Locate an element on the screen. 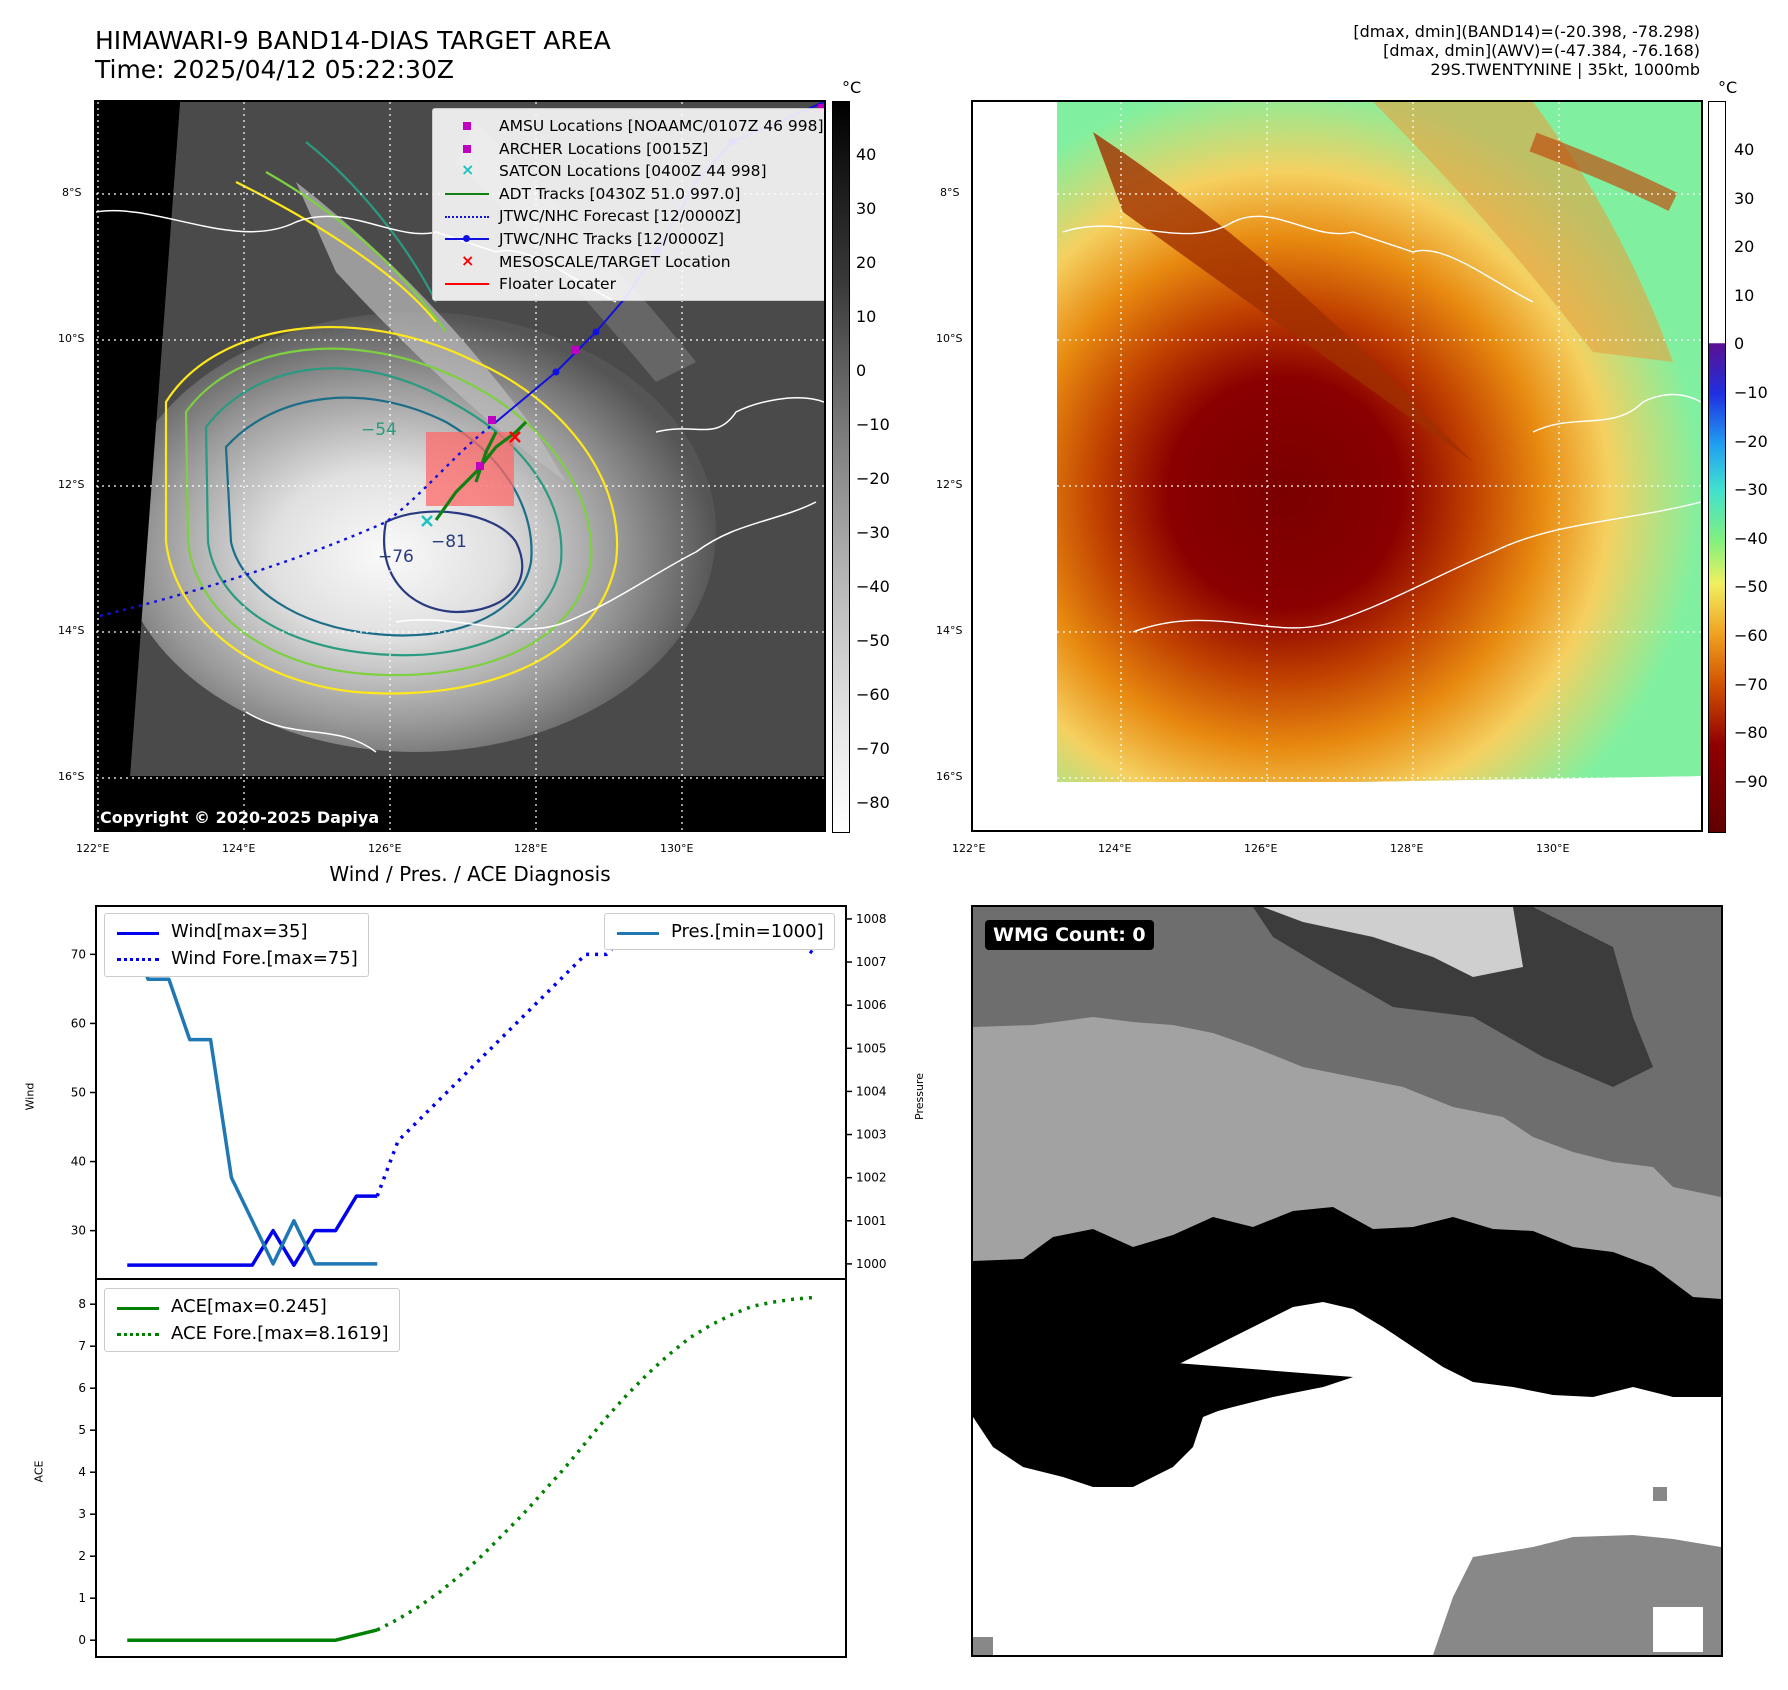  colorbar-tick: −90 is located at coordinates (1751, 781).